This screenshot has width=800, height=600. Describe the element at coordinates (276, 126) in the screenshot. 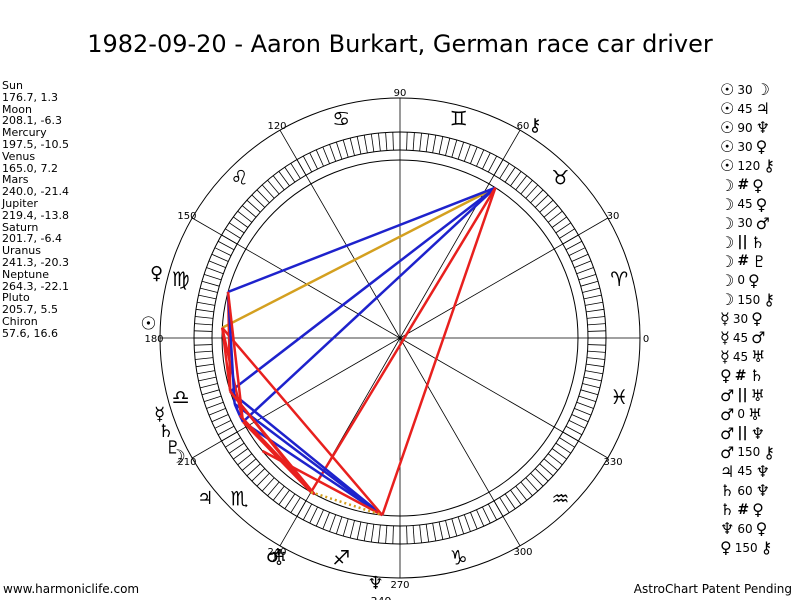

I see `degree-label: 120` at that location.